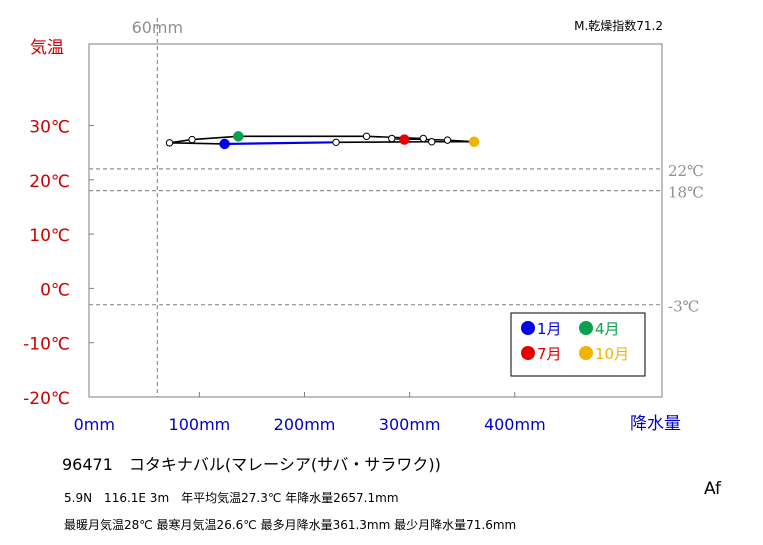 The image size is (763, 545). I want to click on ref-label-temp-1: 18℃, so click(686, 193).